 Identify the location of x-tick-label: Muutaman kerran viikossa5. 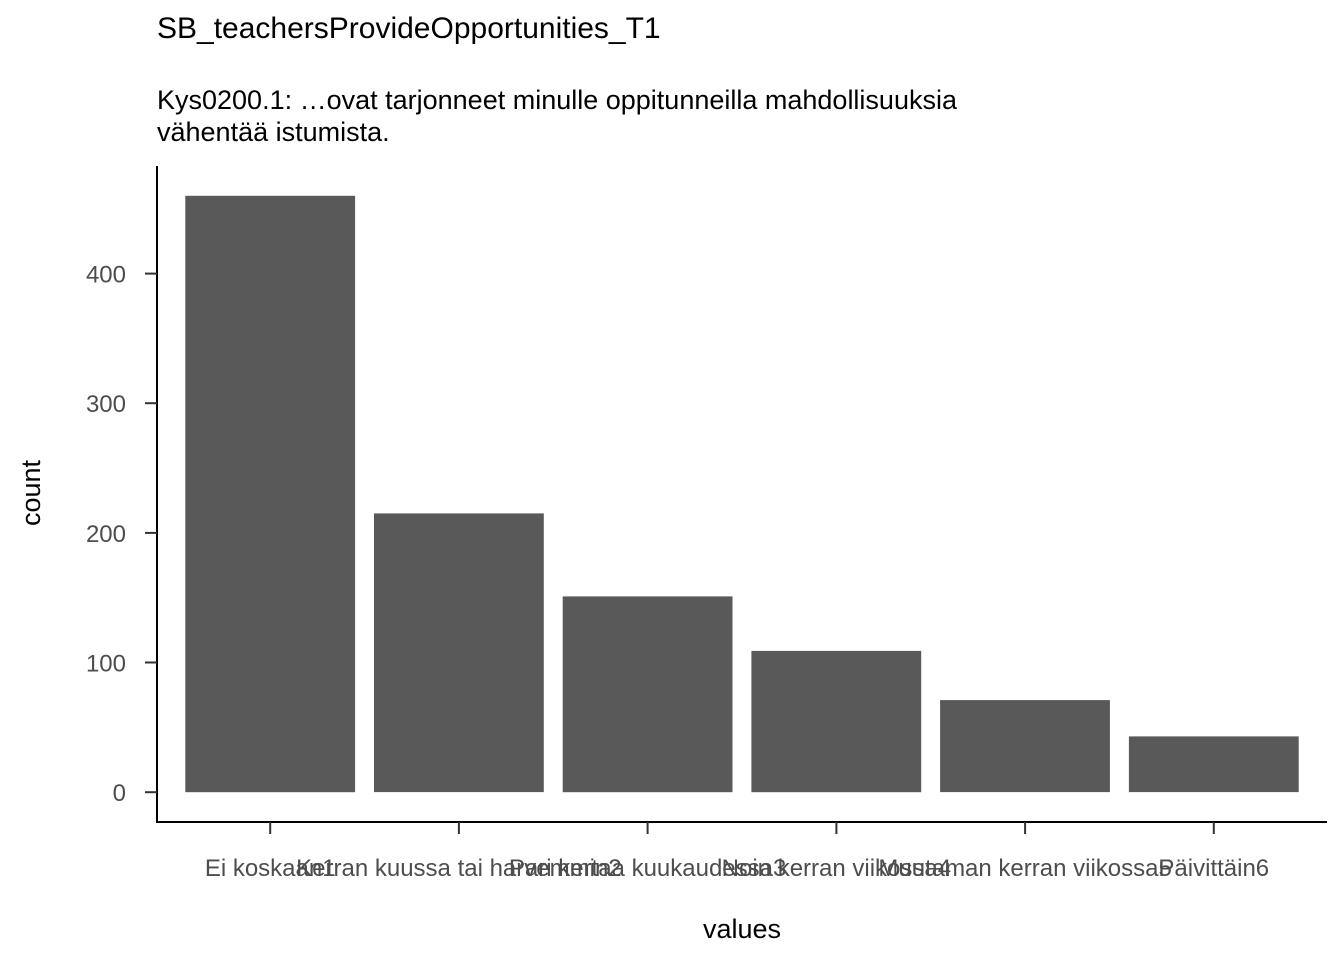
(1024, 868).